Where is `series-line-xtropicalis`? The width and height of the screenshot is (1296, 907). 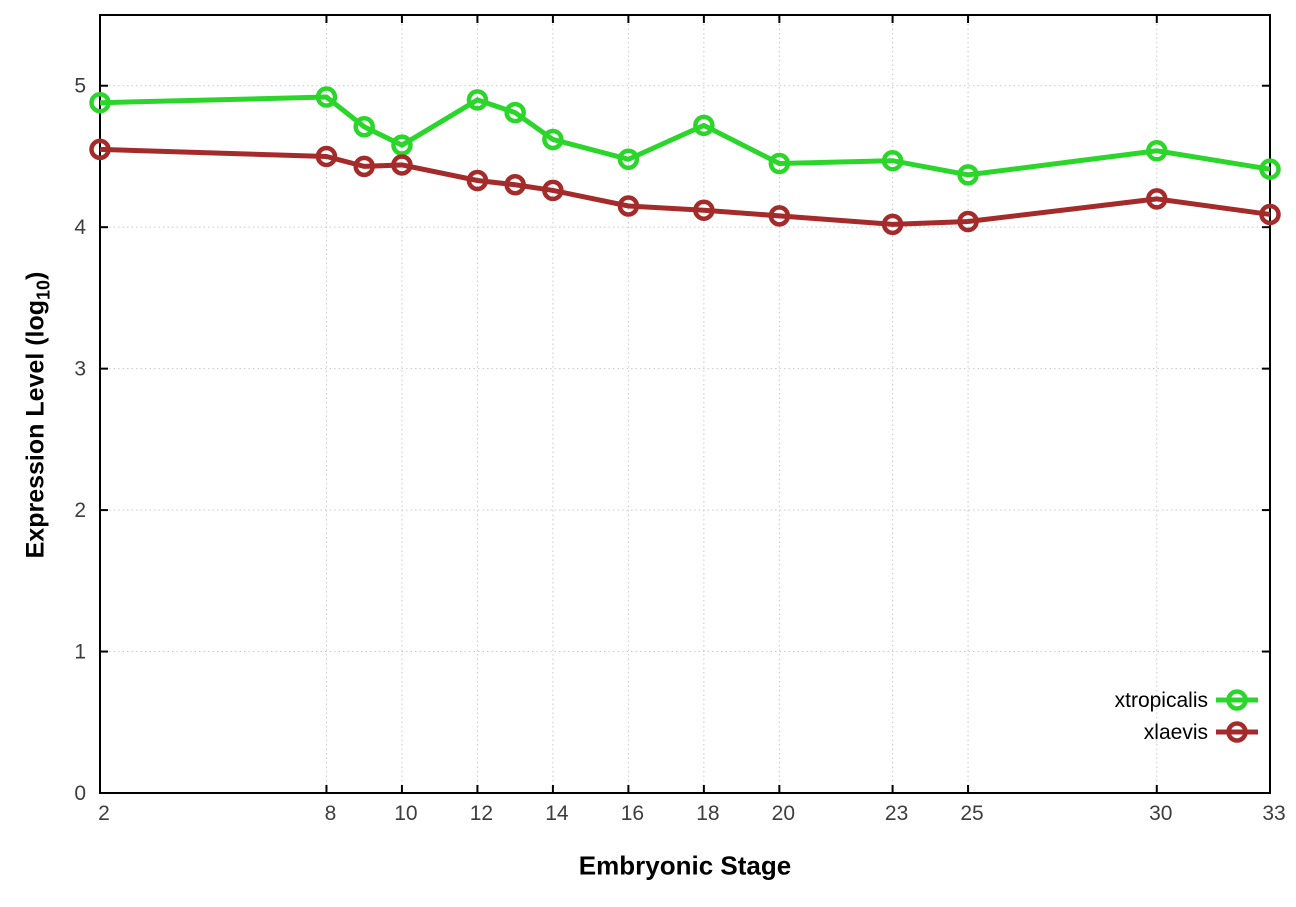
series-line-xtropicalis is located at coordinates (685, 136).